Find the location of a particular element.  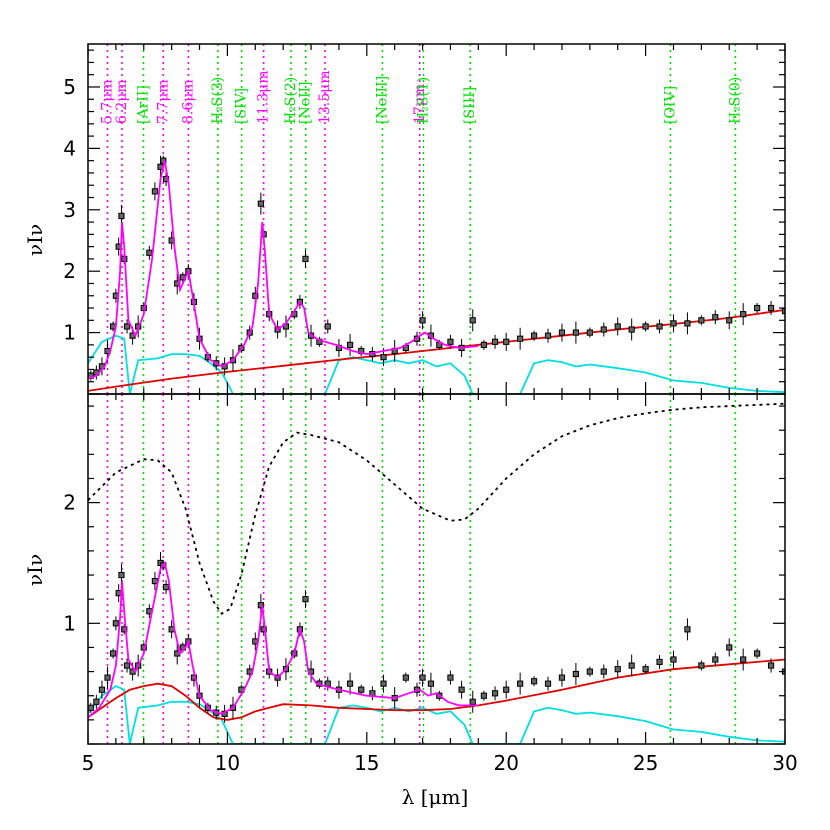

y-tick-label-bottom-1: 2 is located at coordinates (69, 503).